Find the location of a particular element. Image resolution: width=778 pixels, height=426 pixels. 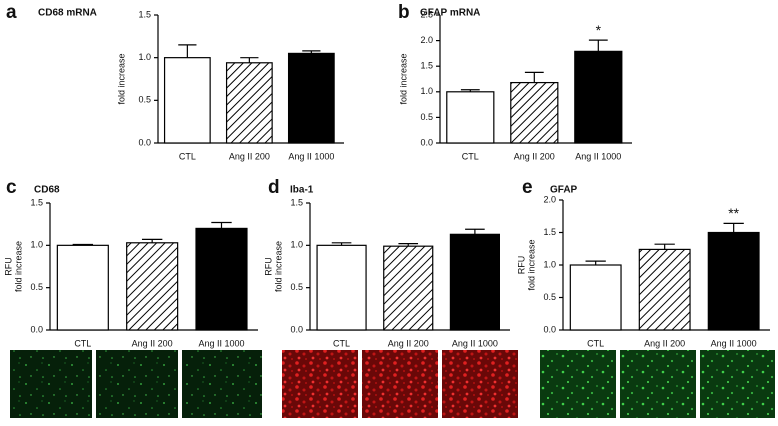

micrographs-e is located at coordinates (657, 384).